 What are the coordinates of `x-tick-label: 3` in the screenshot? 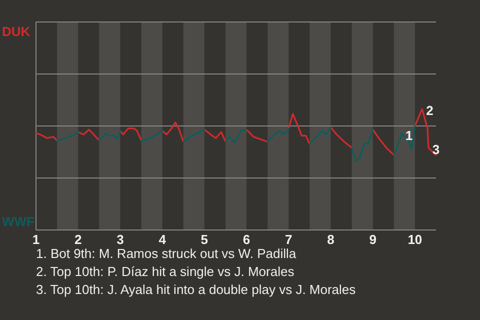 It's located at (120, 239).